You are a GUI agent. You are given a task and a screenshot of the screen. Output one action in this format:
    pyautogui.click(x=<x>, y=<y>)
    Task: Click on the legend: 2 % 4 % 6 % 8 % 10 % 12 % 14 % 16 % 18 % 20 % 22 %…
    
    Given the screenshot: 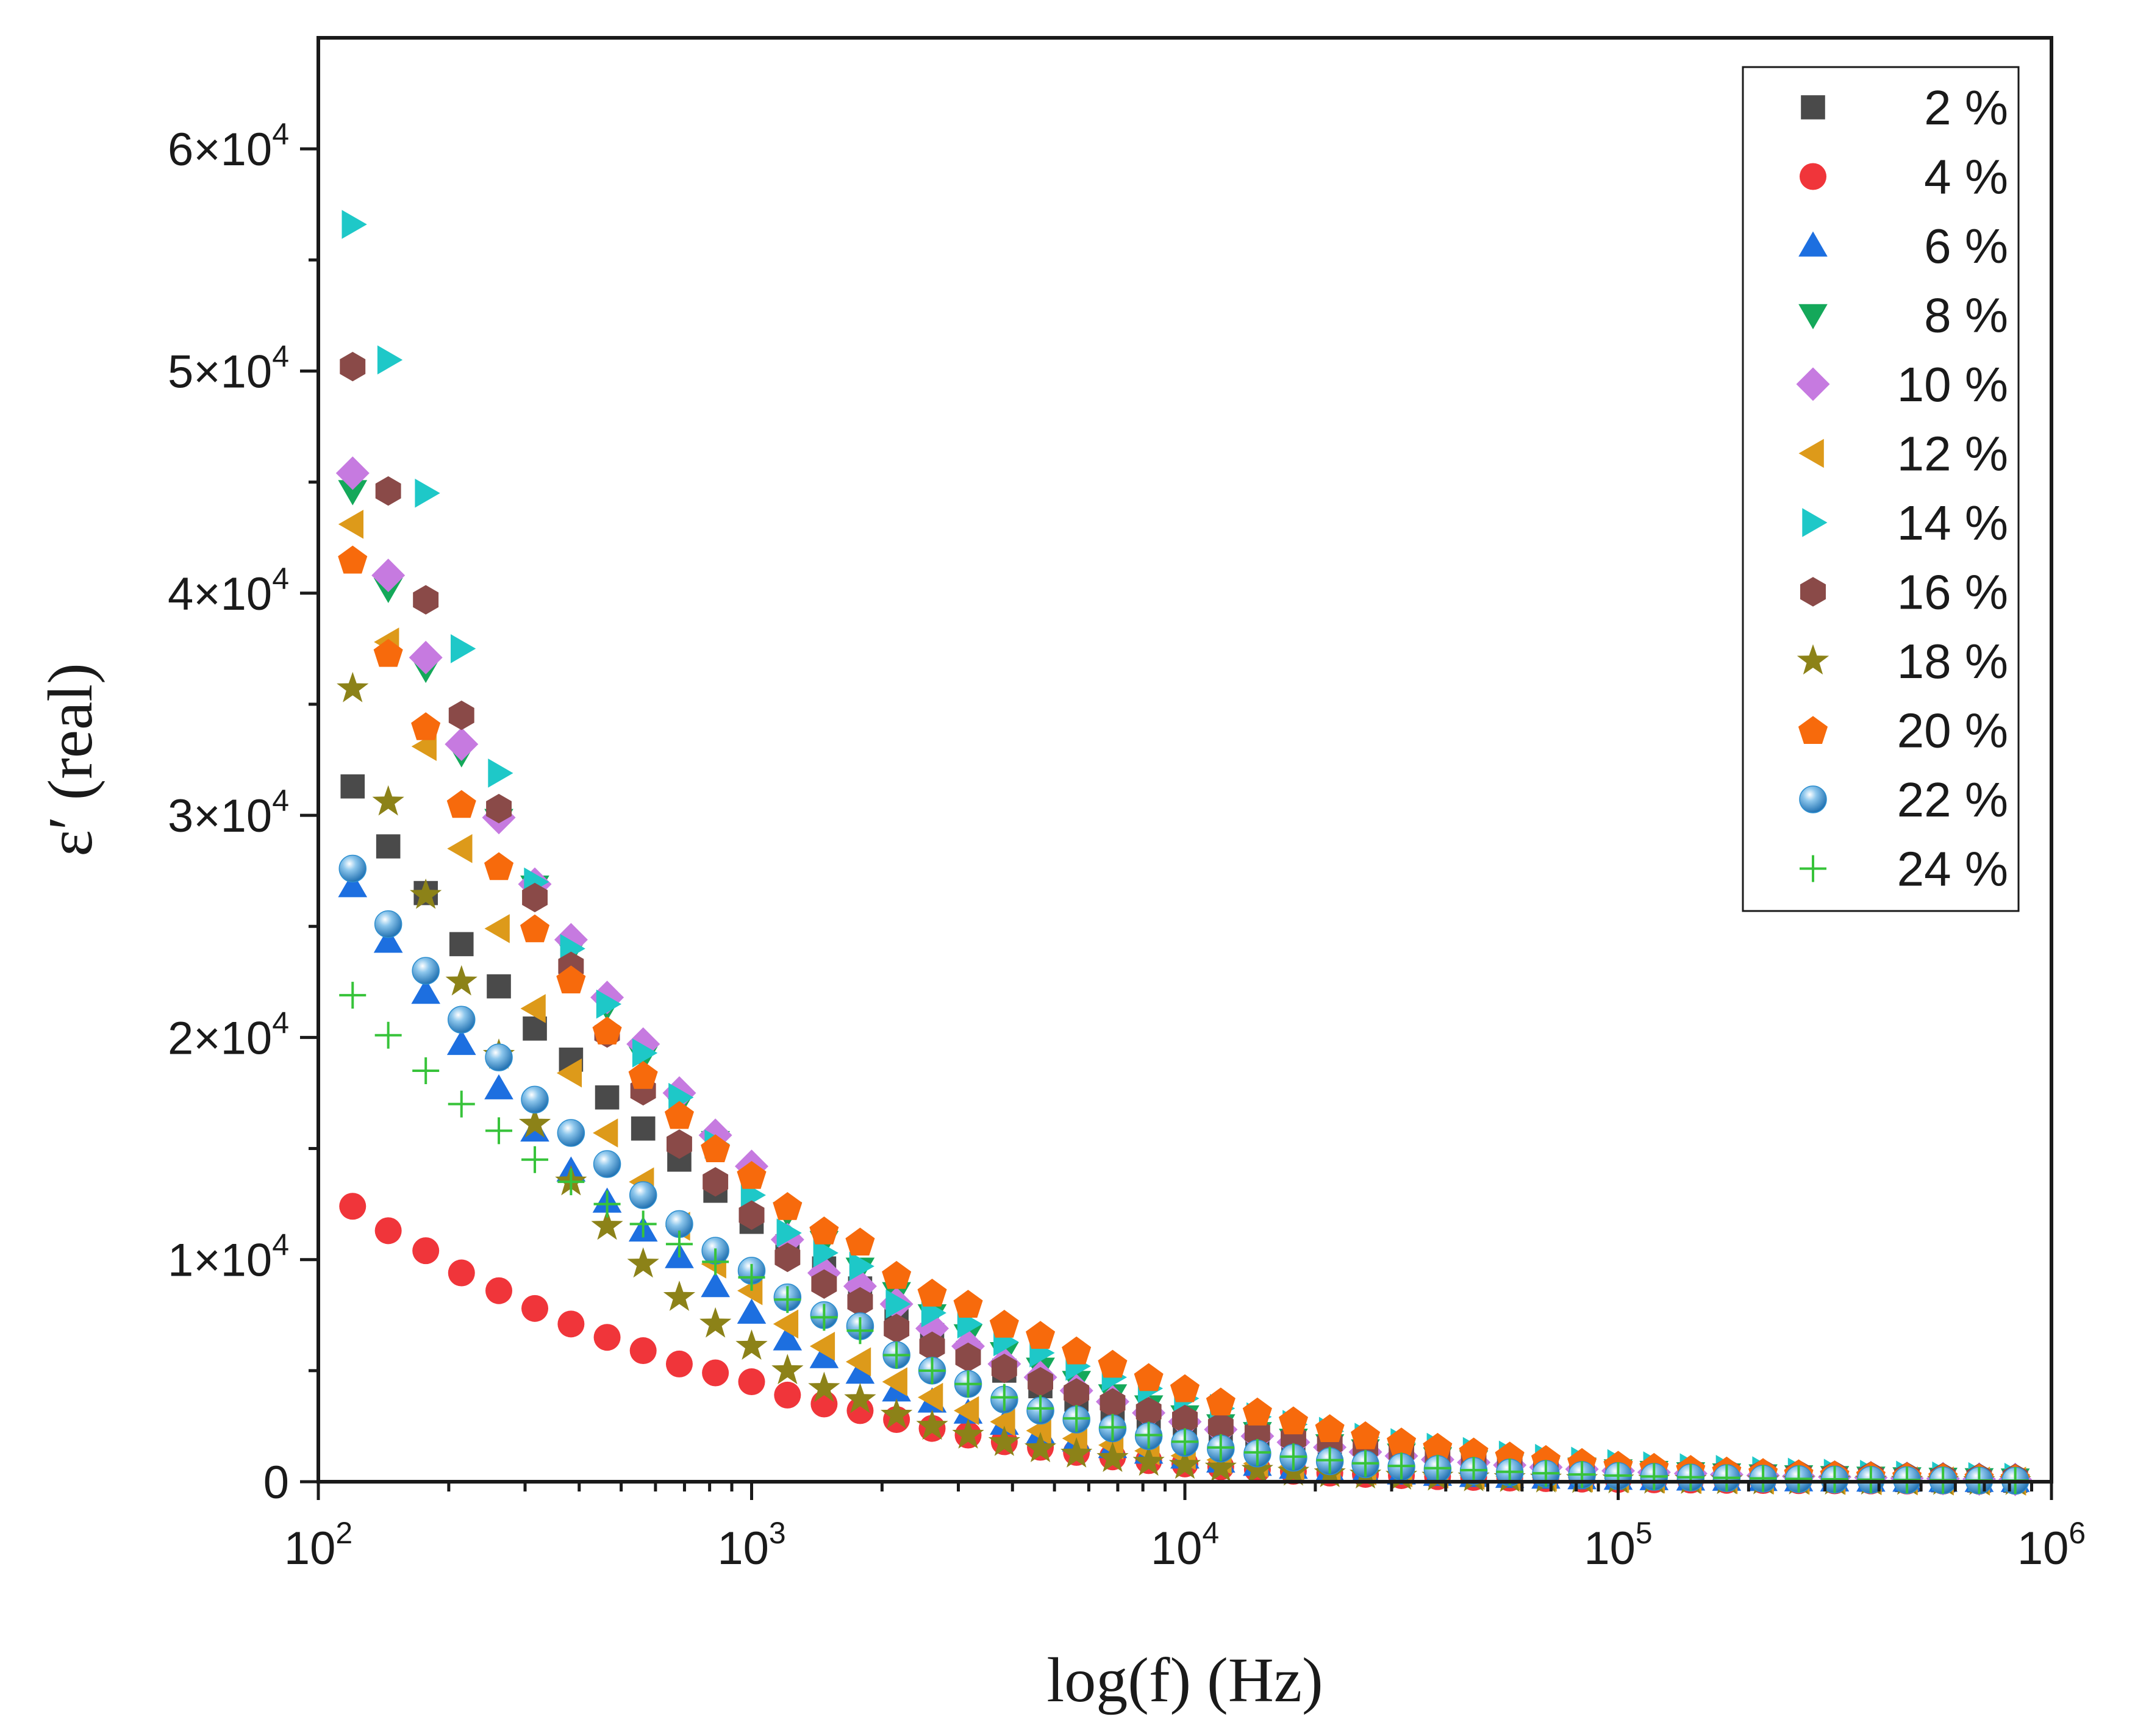 What is the action you would take?
    pyautogui.click(x=1881, y=489)
    